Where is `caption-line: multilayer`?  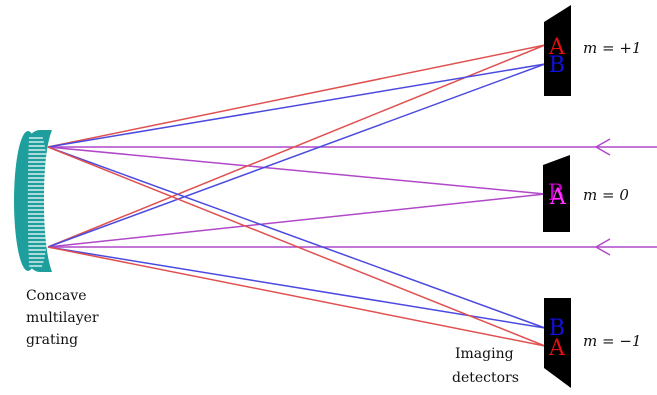 caption-line: multilayer is located at coordinates (62, 318).